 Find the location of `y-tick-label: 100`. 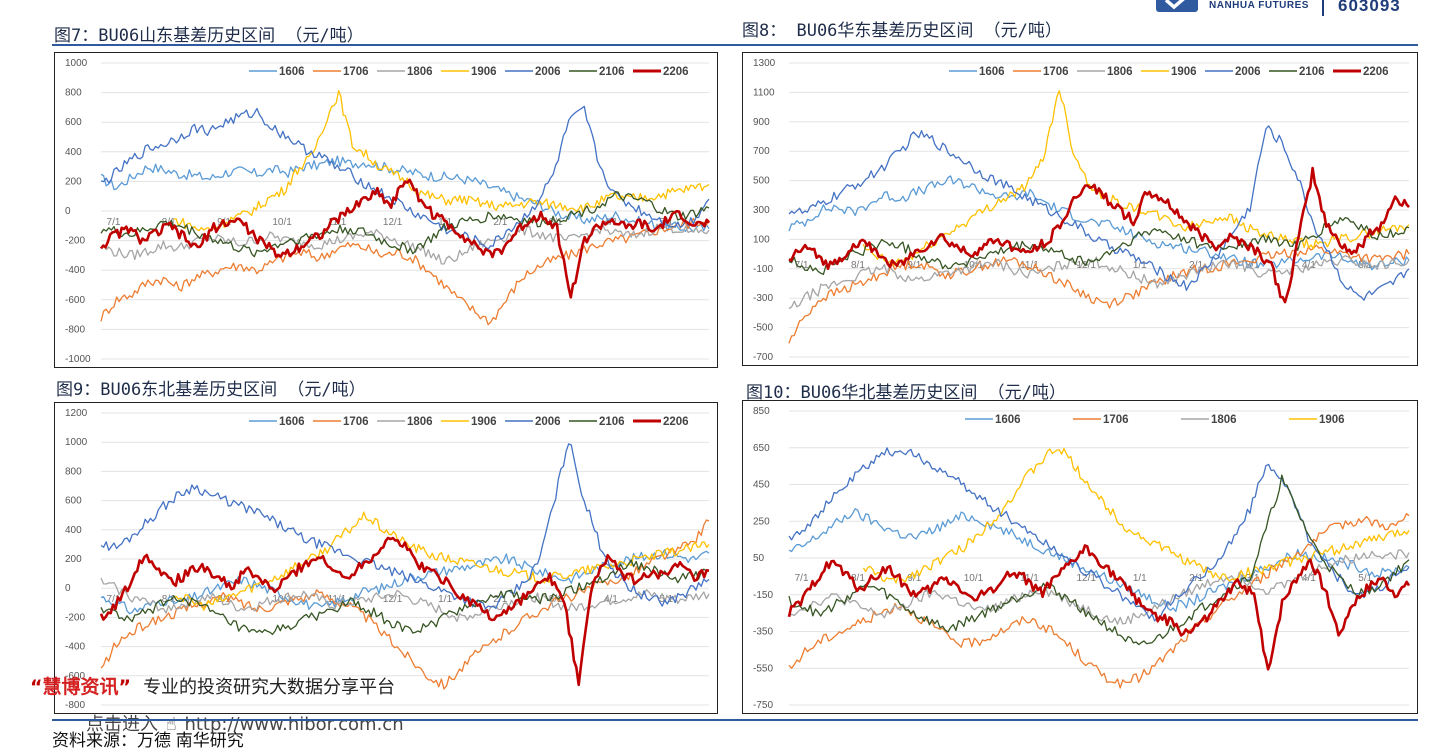

y-tick-label: 100 is located at coordinates (761, 239).